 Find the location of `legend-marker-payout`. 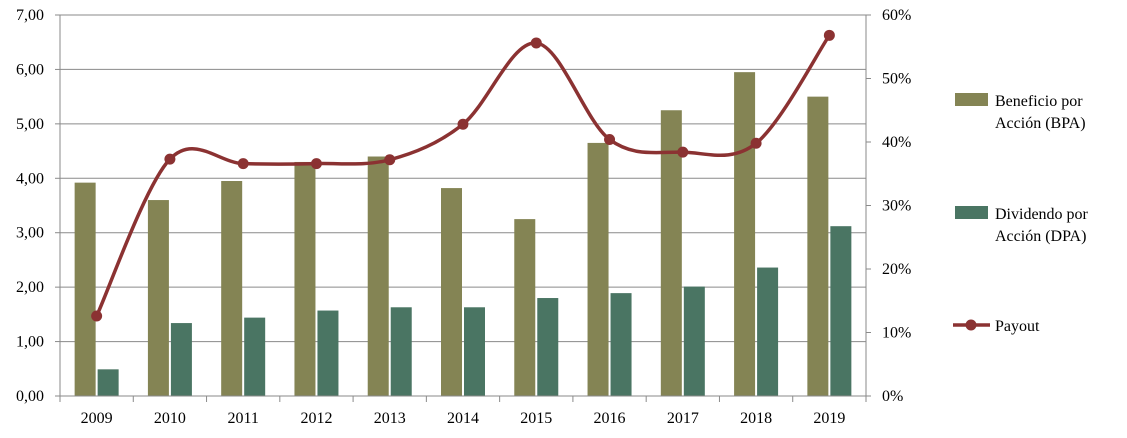

legend-marker-payout is located at coordinates (971, 325).